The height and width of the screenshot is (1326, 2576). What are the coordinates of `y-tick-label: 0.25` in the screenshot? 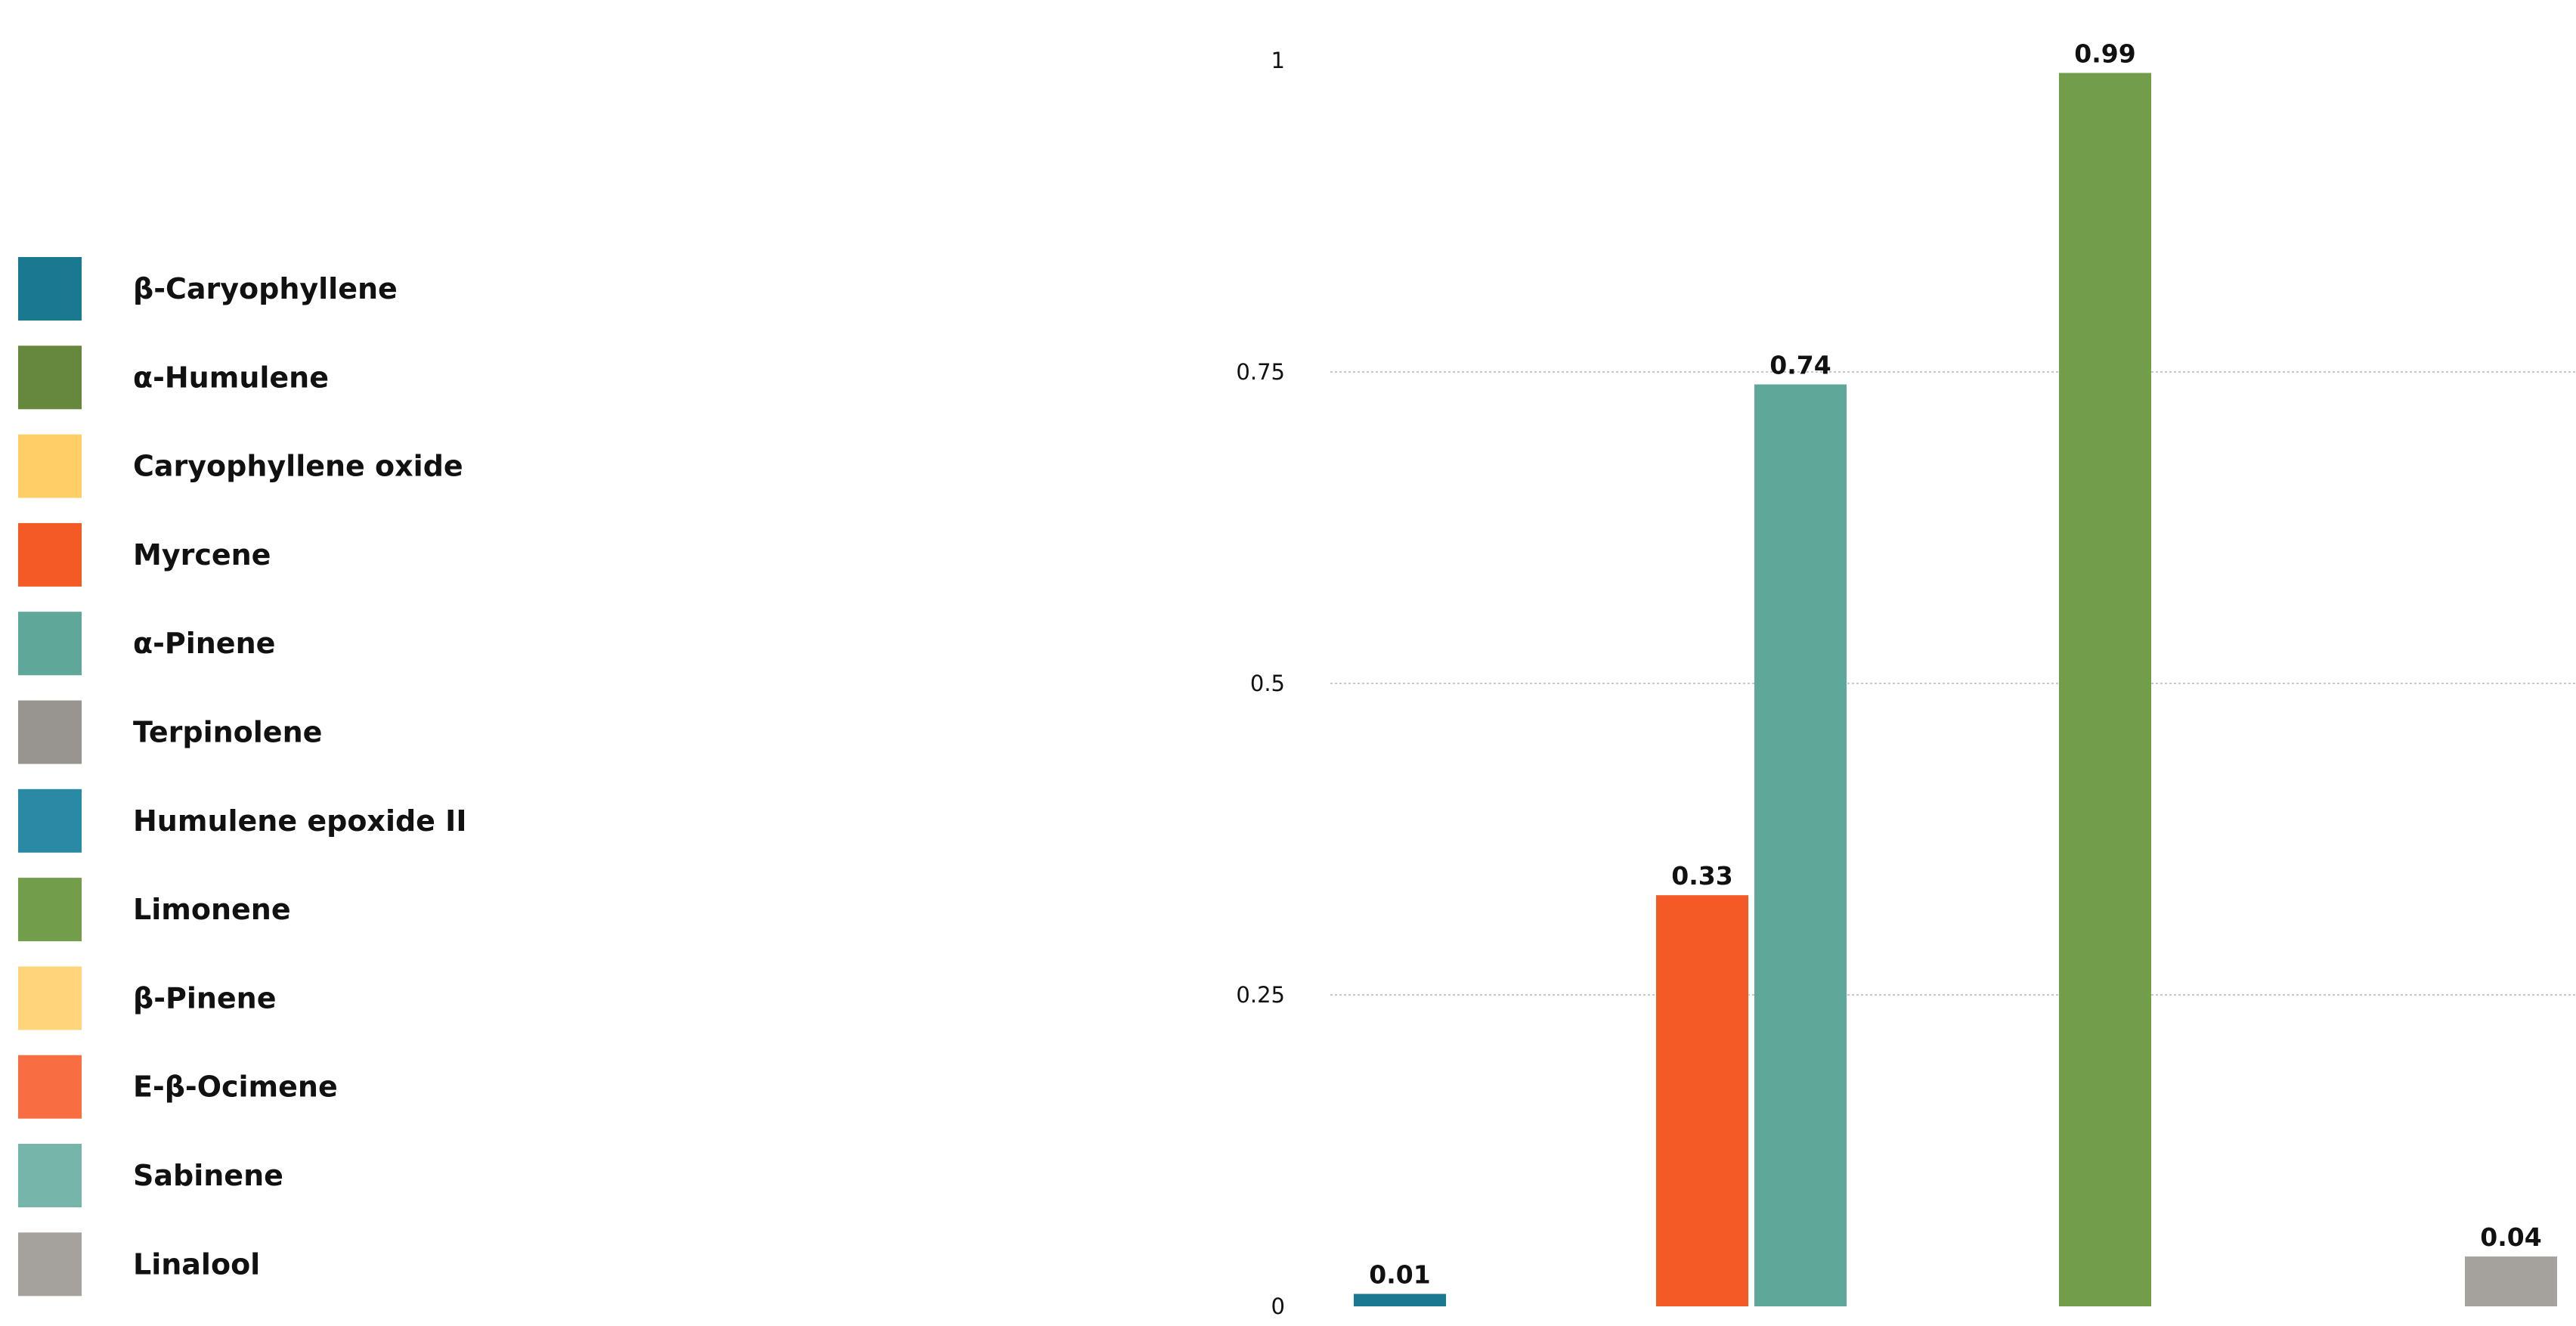 It's located at (1260, 995).